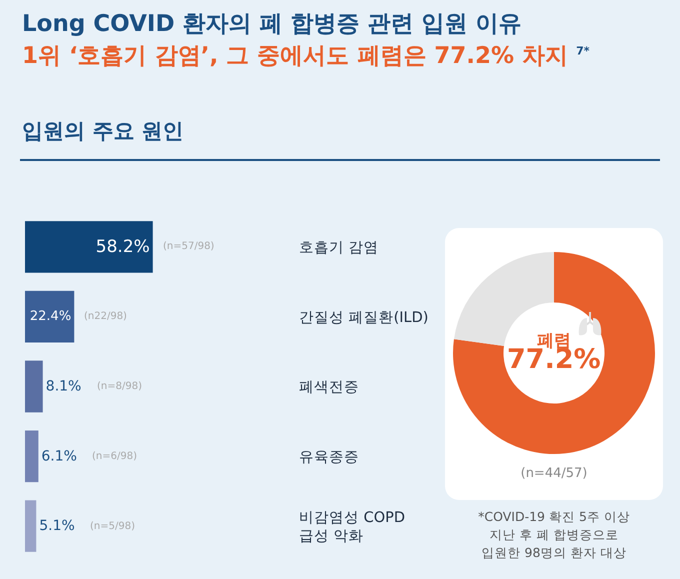 The image size is (680, 579). I want to click on text: (n=57/98), so click(188, 246).